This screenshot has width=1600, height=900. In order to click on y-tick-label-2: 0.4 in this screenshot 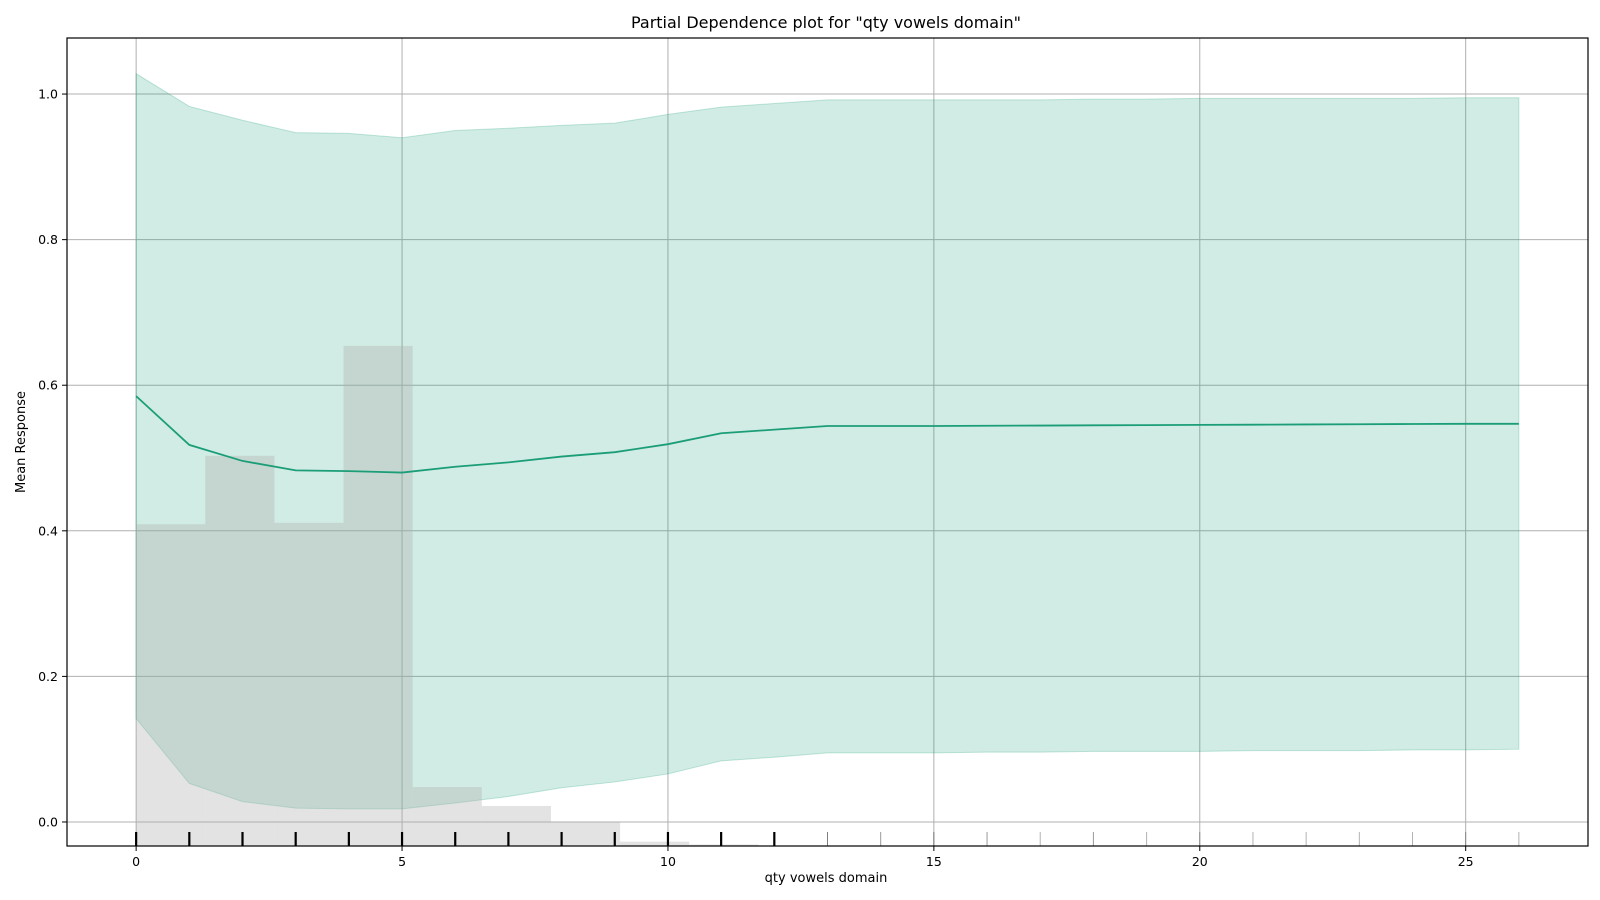, I will do `click(48, 530)`.